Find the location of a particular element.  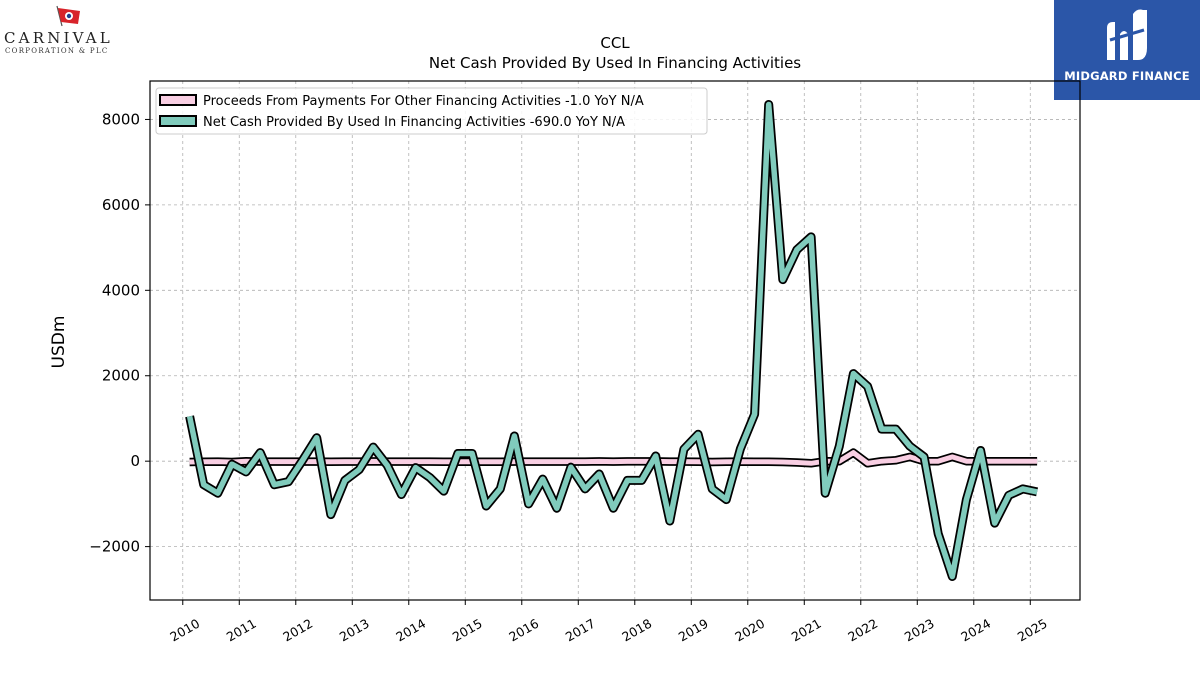

carnival-flag-icon is located at coordinates (68, 16).